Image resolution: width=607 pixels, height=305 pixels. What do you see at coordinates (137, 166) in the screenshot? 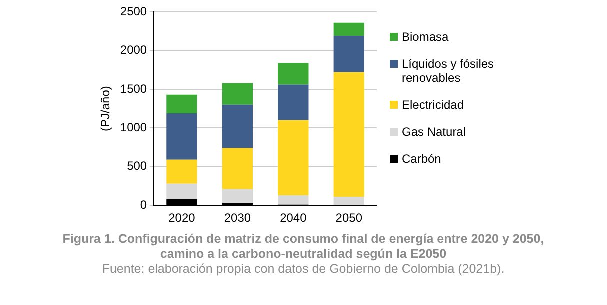
I see `y-tick-label: 500` at bounding box center [137, 166].